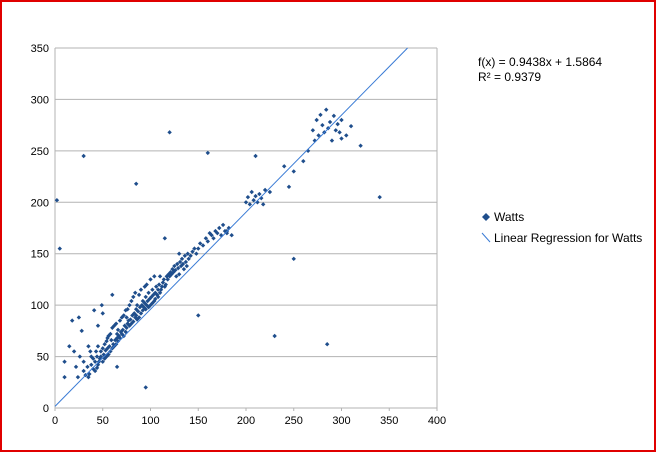 Image resolution: width=656 pixels, height=452 pixels. What do you see at coordinates (103, 421) in the screenshot?
I see `x-tick-label: 50` at bounding box center [103, 421].